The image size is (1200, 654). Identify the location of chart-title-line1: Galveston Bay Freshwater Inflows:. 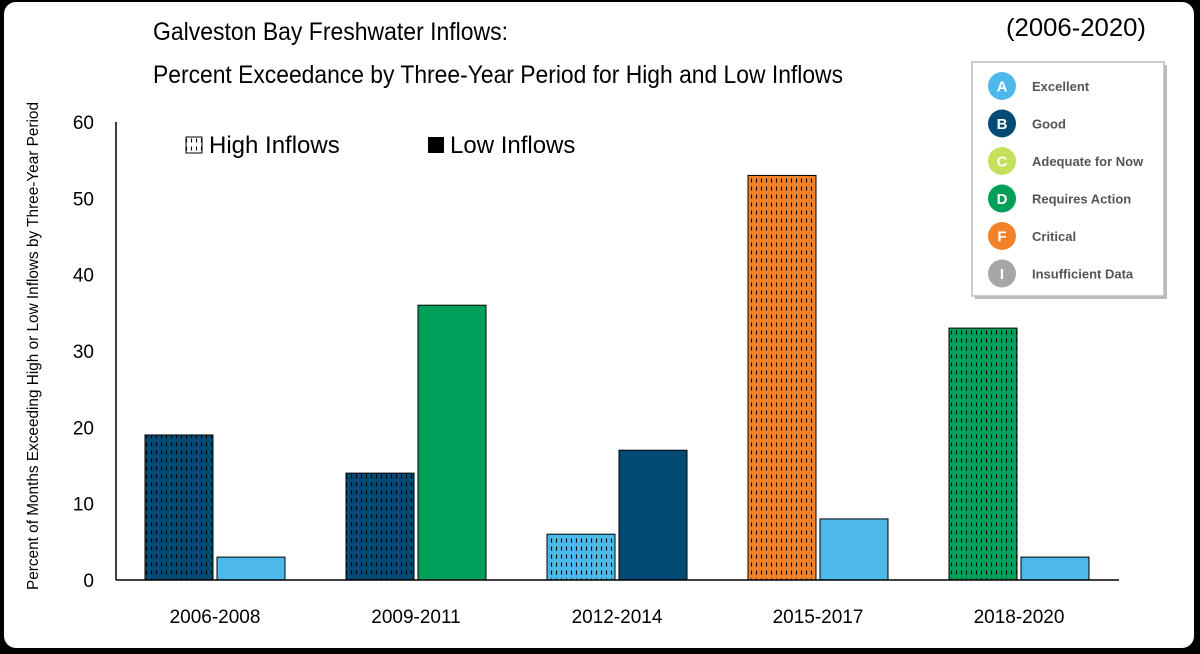
(330, 32).